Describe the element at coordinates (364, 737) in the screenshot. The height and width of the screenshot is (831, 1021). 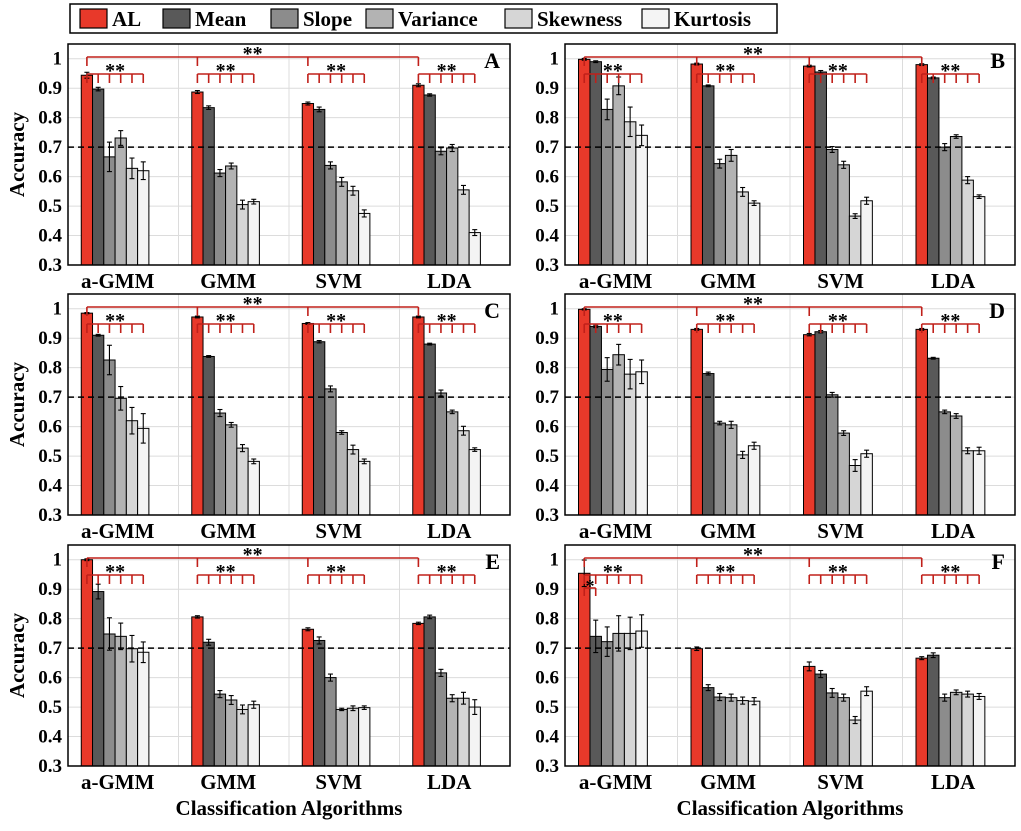
I see `bar-kurtosis-svm` at that location.